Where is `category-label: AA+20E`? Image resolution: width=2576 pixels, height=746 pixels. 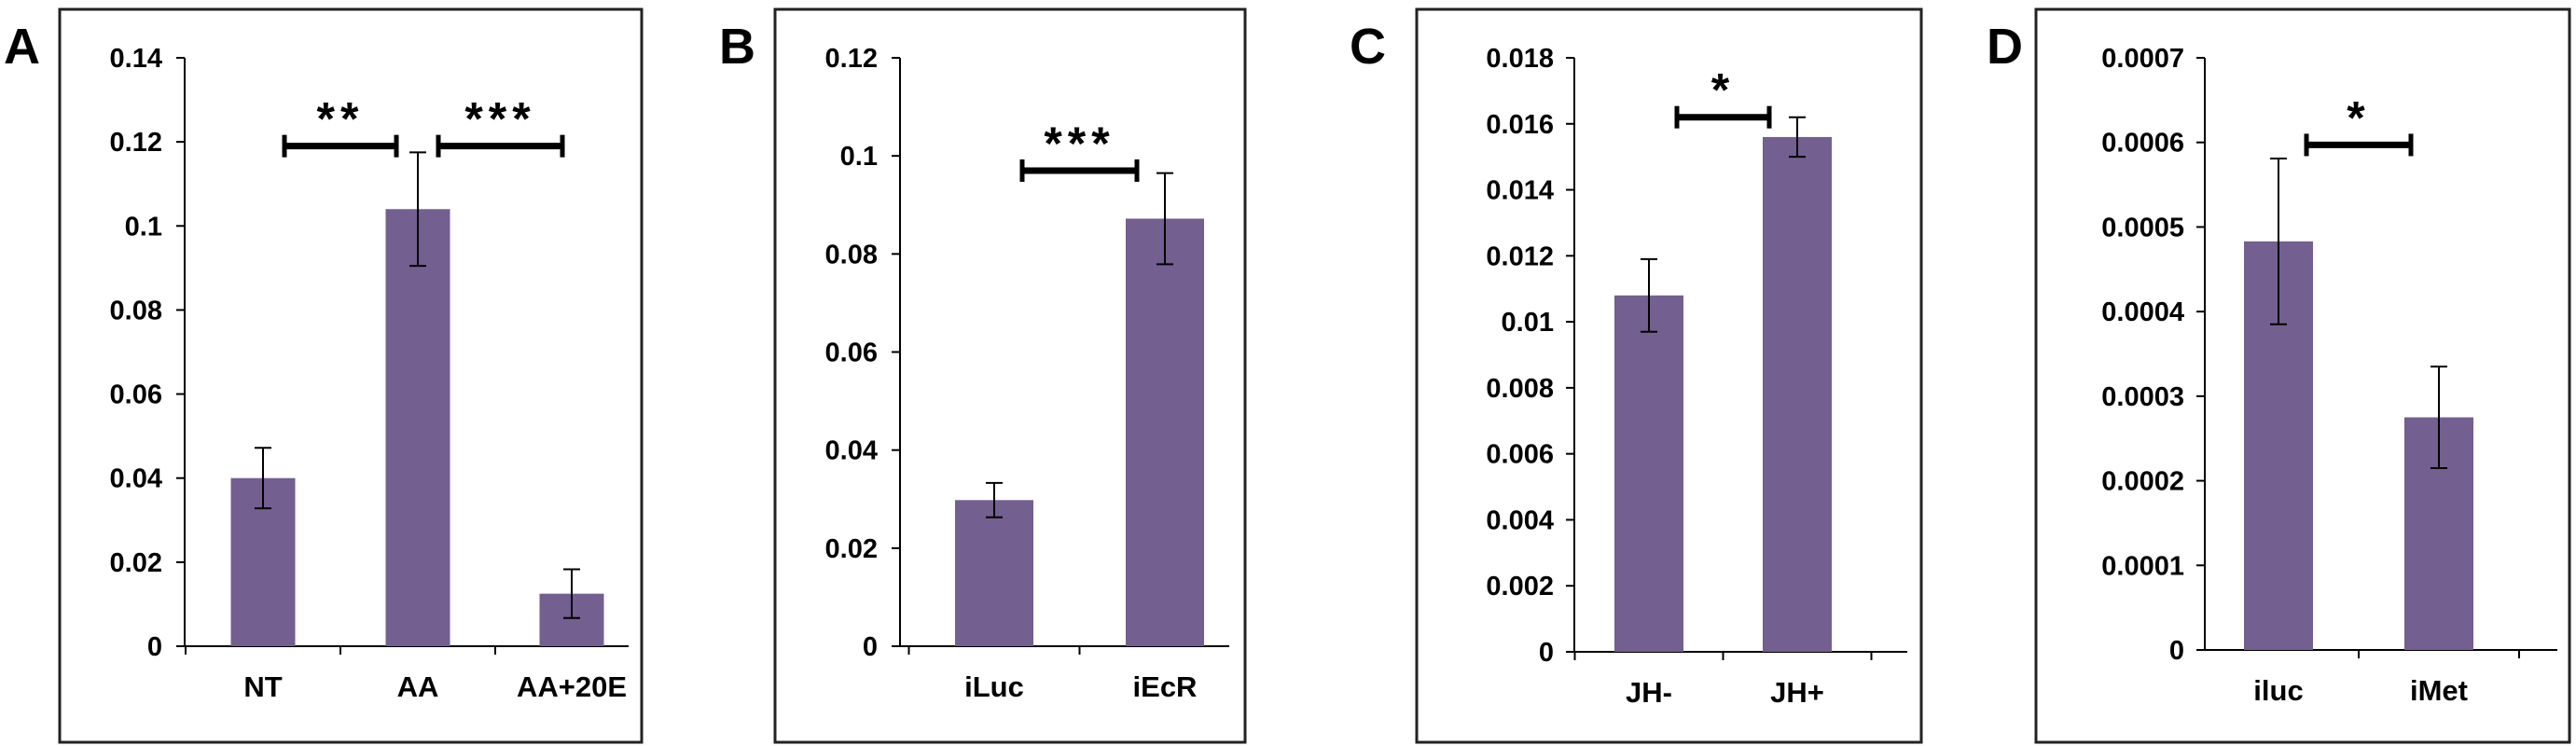
category-label: AA+20E is located at coordinates (572, 687).